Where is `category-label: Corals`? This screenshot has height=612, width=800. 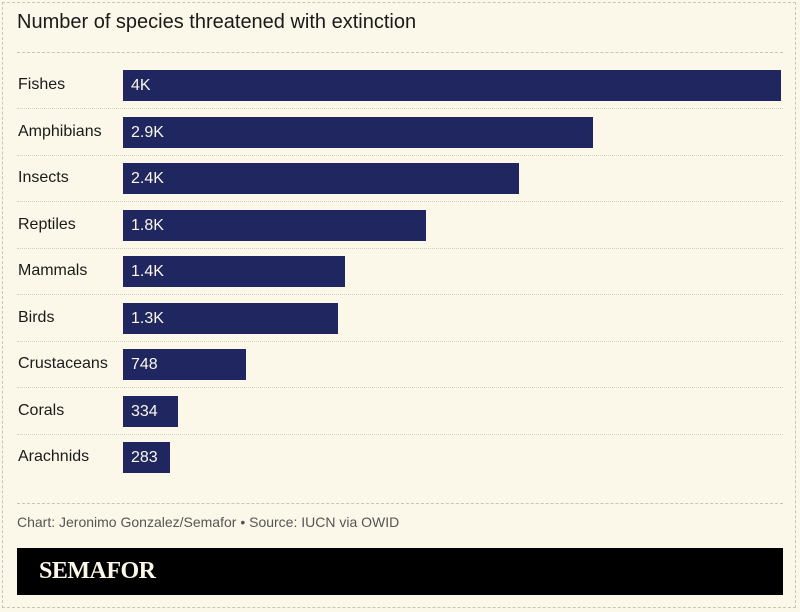
category-label: Corals is located at coordinates (41, 410).